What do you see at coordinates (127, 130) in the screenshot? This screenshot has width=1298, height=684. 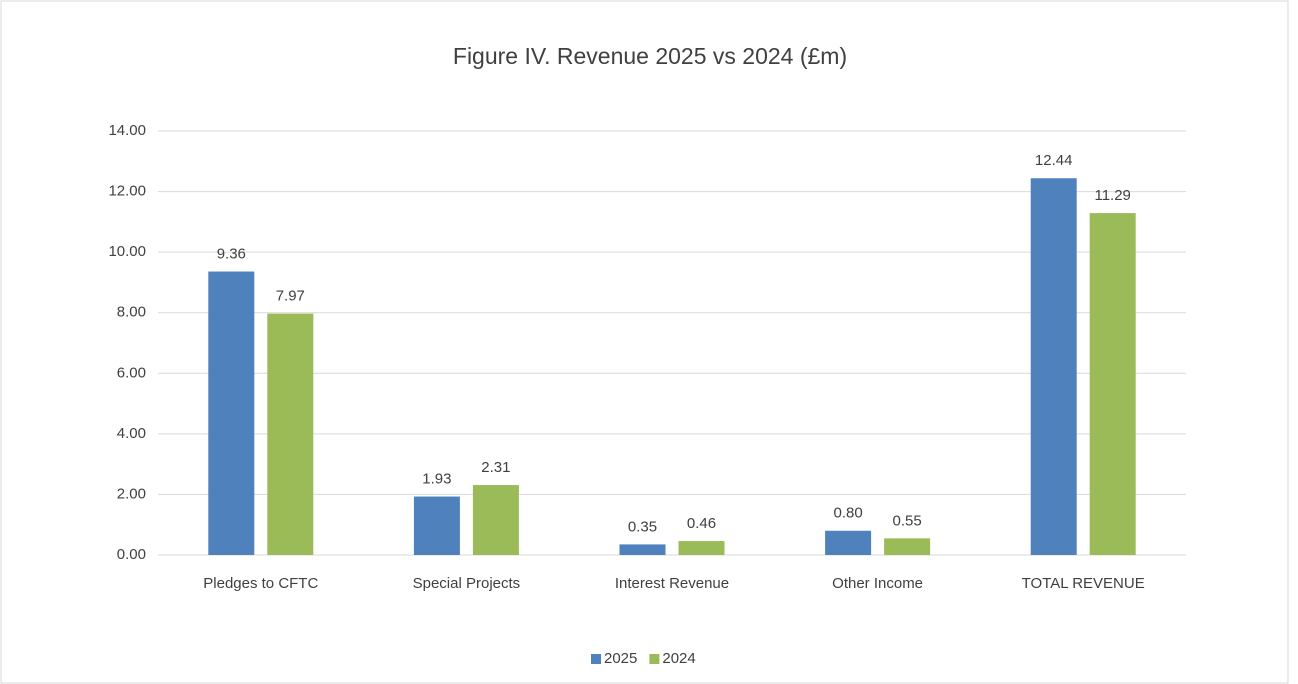 I see `y-tick-label: 14.00` at bounding box center [127, 130].